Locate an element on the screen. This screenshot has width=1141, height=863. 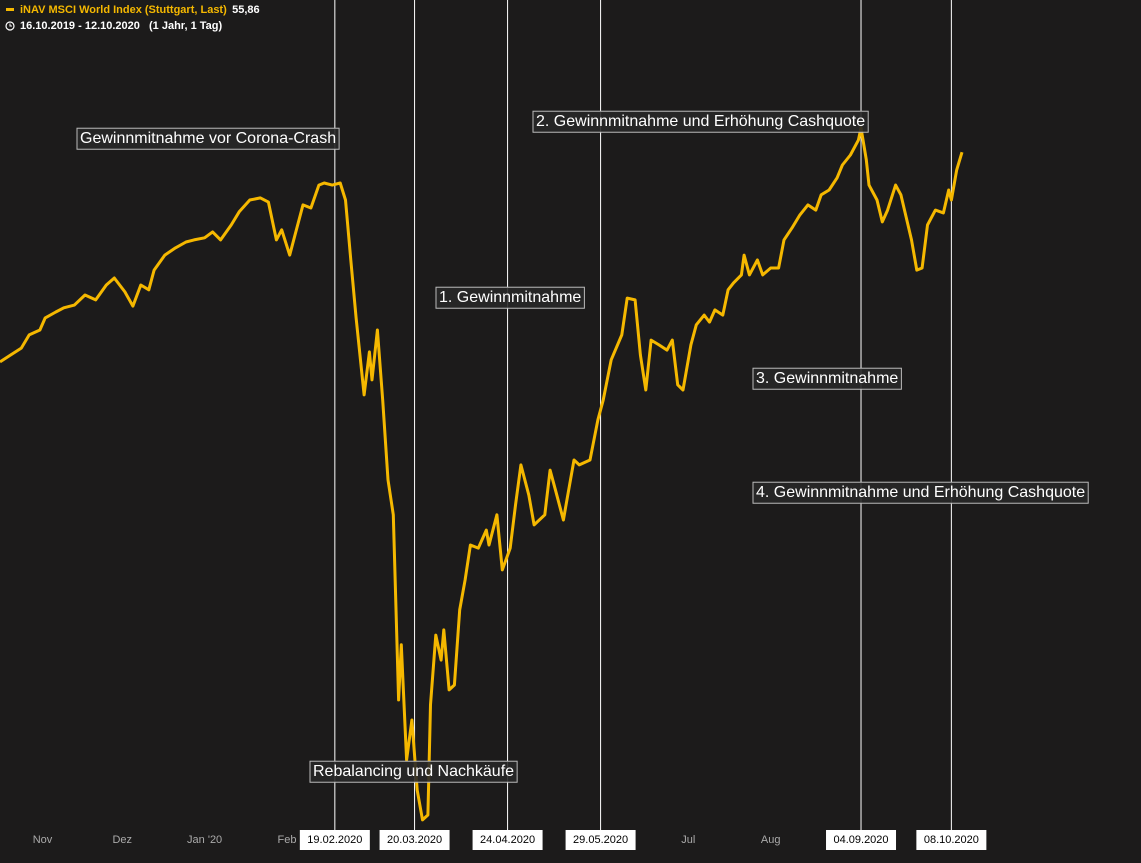
x-tick-label: Jul is located at coordinates (688, 840).